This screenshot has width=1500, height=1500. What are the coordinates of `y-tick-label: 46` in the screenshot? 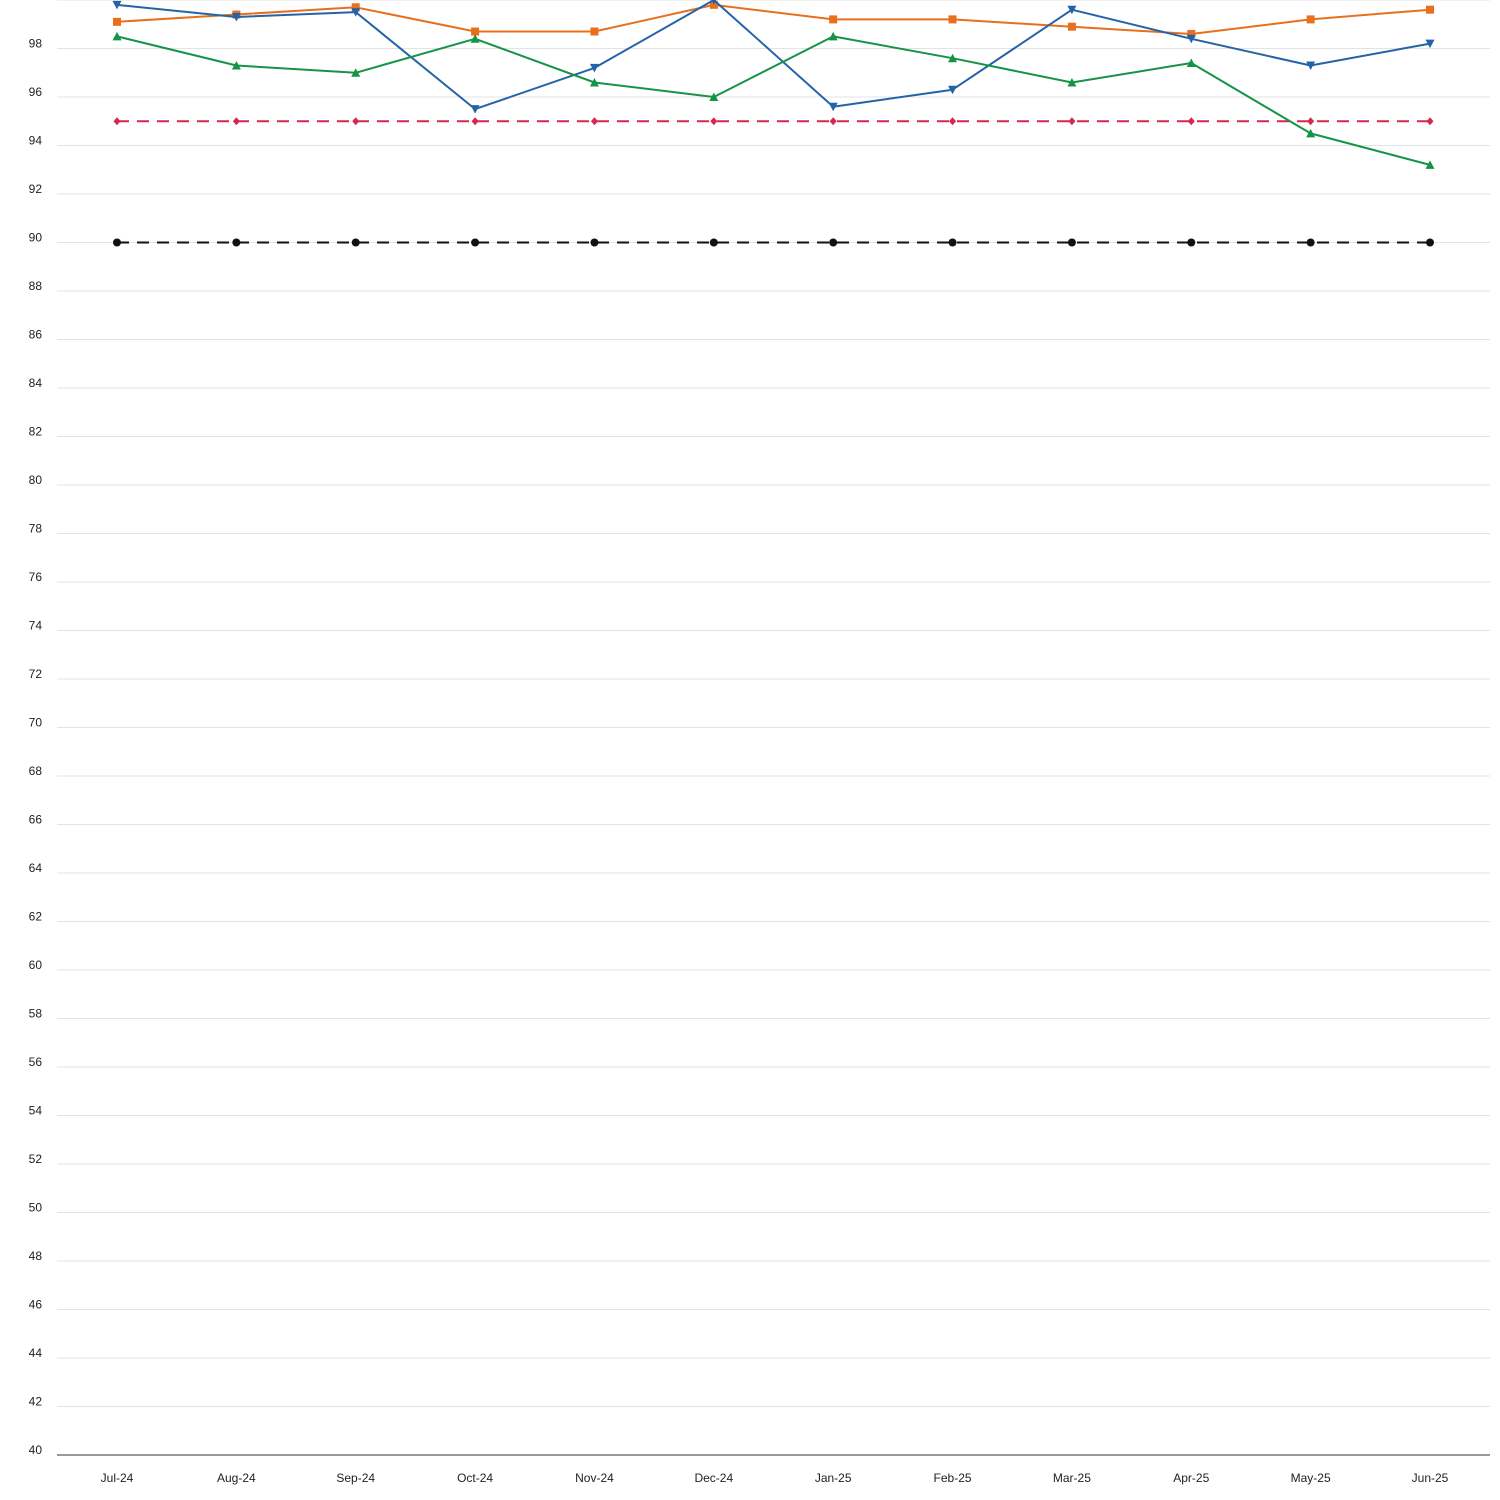 It's located at (36, 1305).